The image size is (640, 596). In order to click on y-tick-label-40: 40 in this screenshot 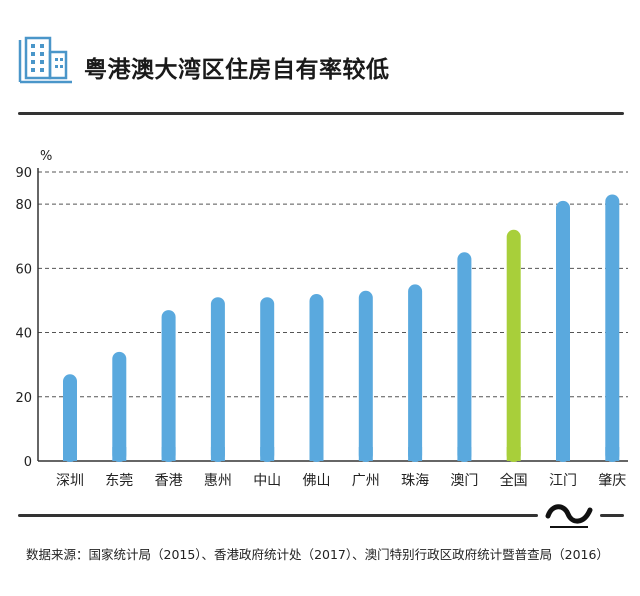, I will do `click(23, 334)`.